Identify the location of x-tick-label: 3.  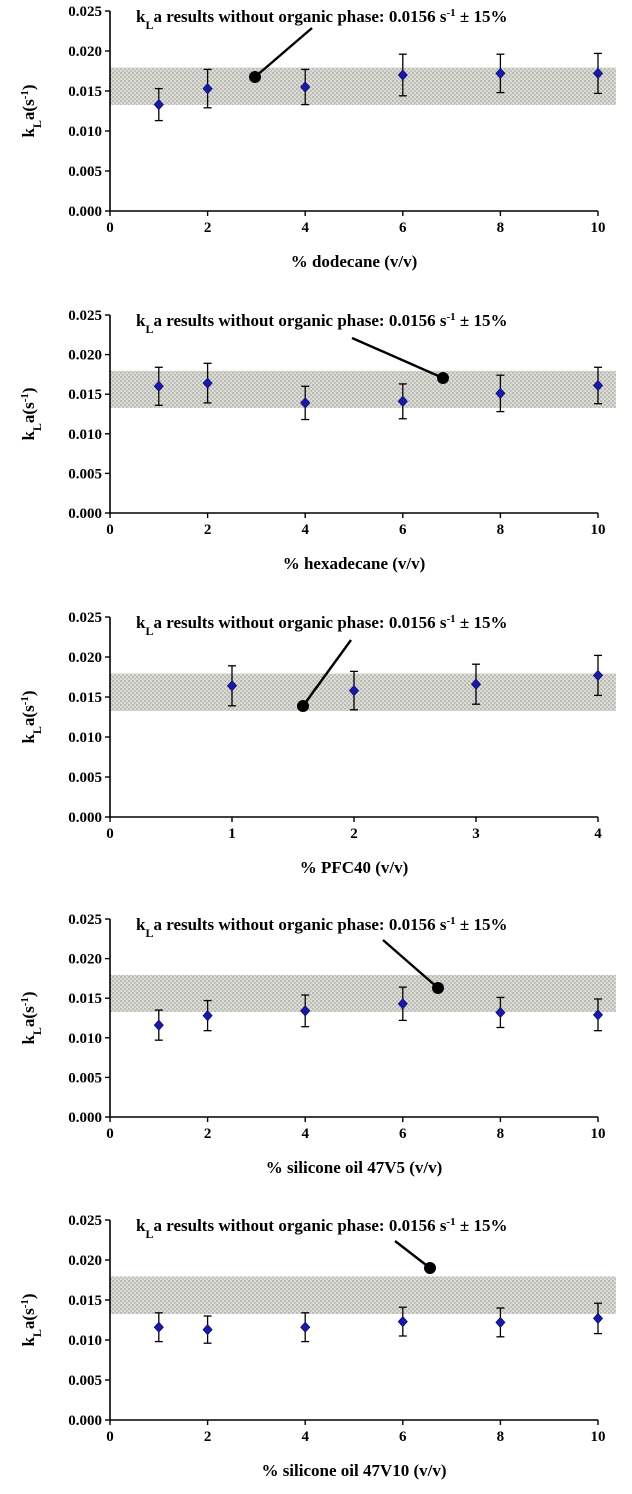
(476, 834).